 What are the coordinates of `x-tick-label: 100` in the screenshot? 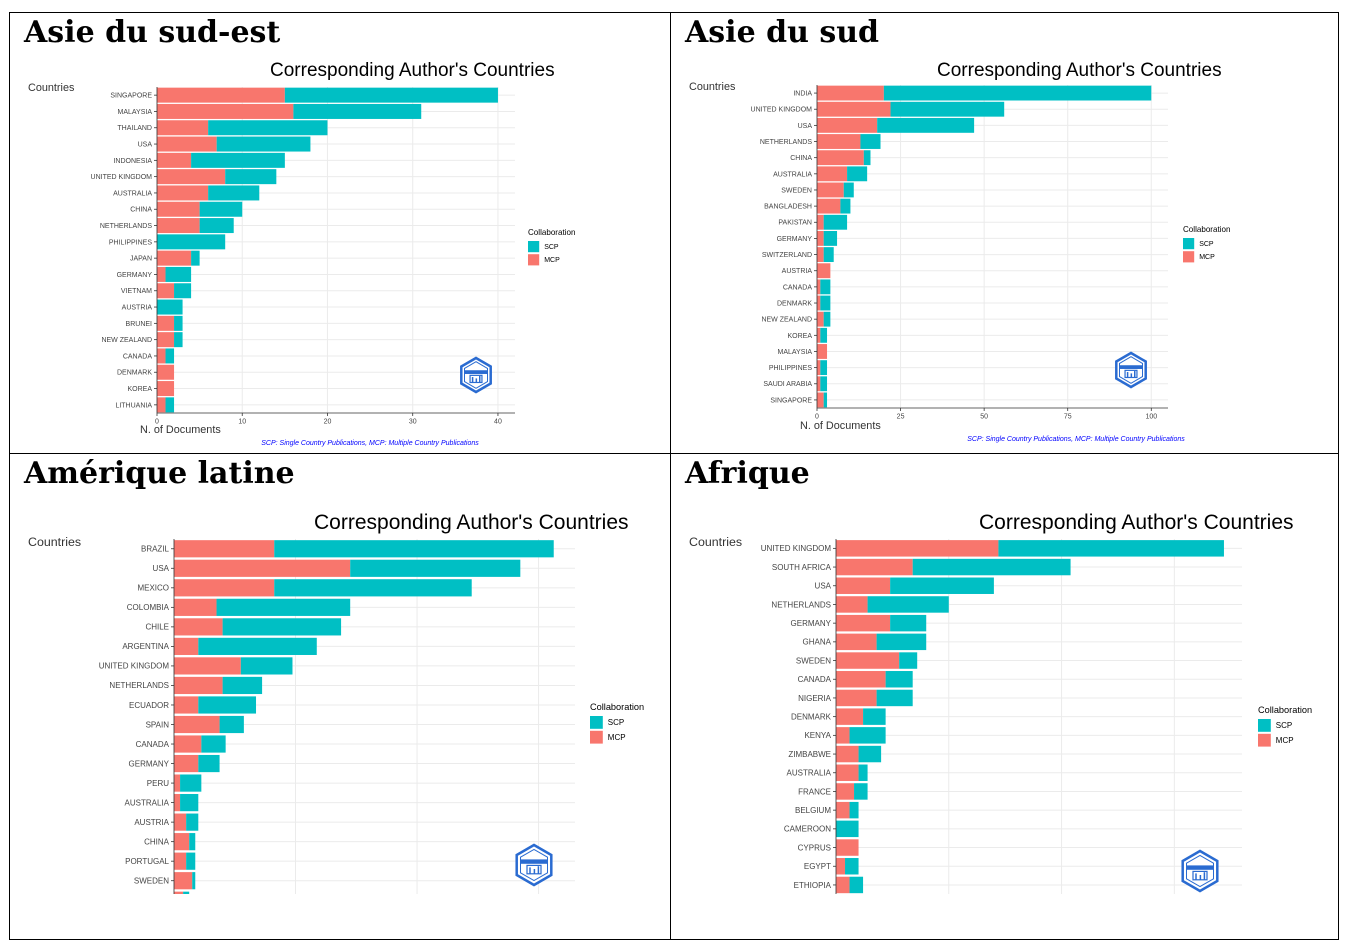 It's located at (1151, 417).